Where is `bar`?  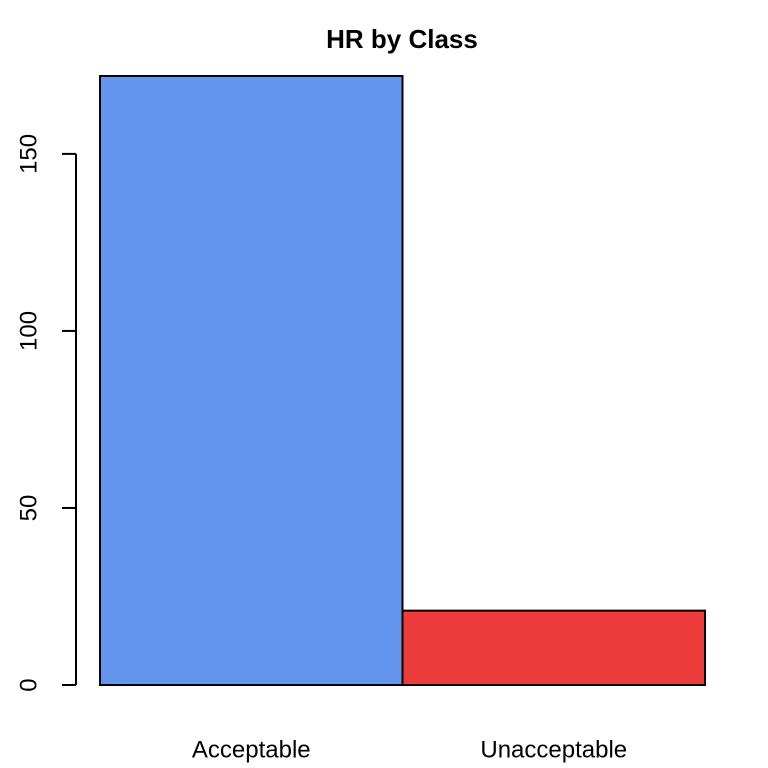
bar is located at coordinates (553, 647).